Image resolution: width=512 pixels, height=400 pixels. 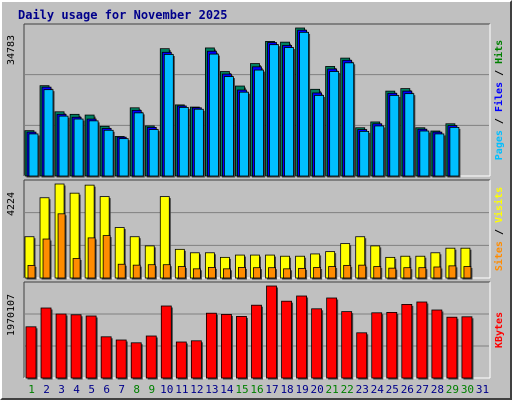 I want to click on x-tick-label-17: 17, so click(x=271, y=389).